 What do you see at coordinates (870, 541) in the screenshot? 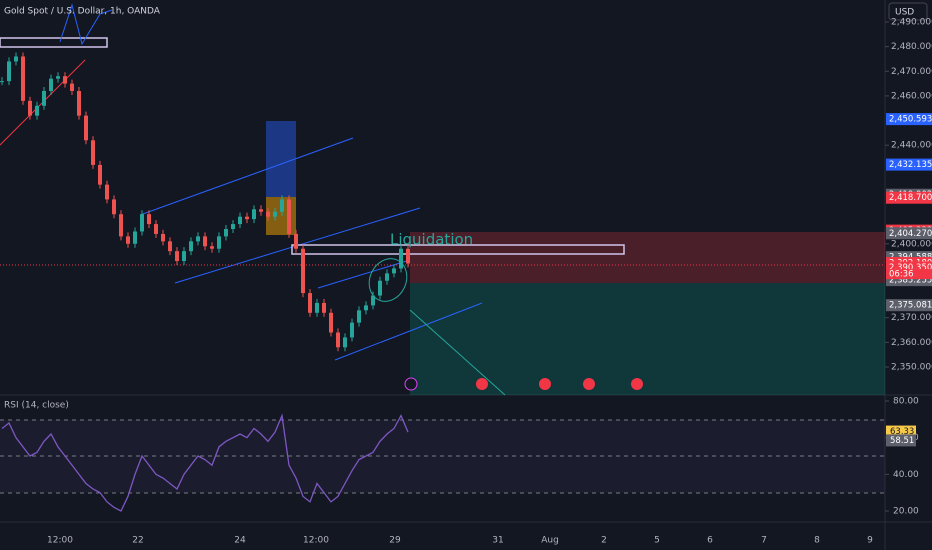
I see `time-label: 9` at bounding box center [870, 541].